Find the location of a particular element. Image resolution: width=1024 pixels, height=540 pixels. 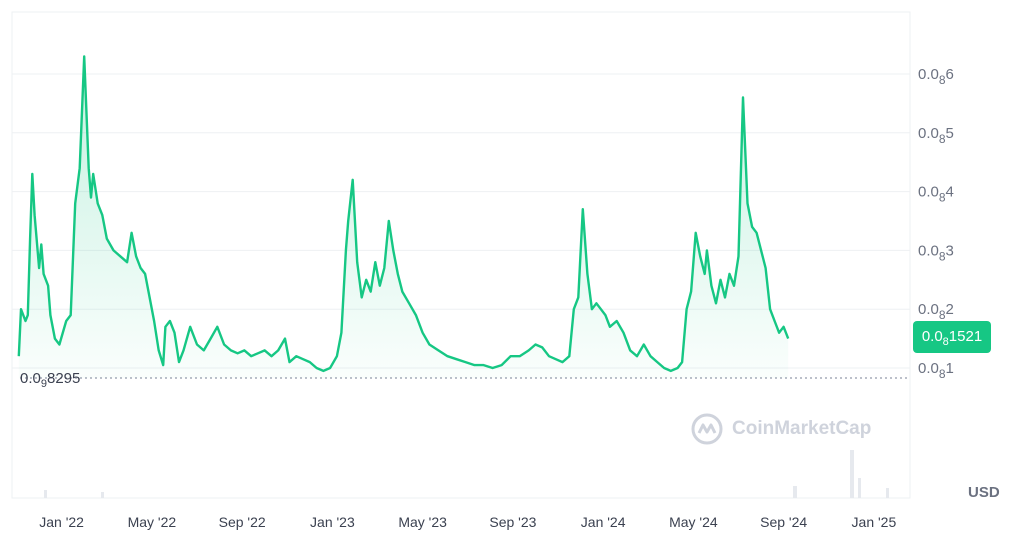

current-price-tag: 0.081521 is located at coordinates (952, 337).